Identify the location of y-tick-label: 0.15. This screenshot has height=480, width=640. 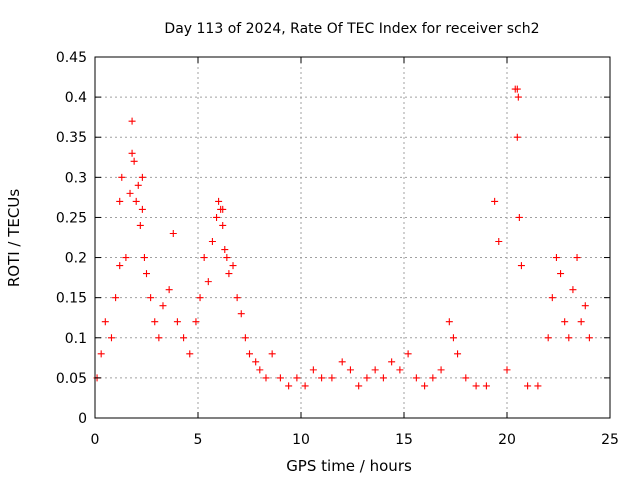
(71, 299).